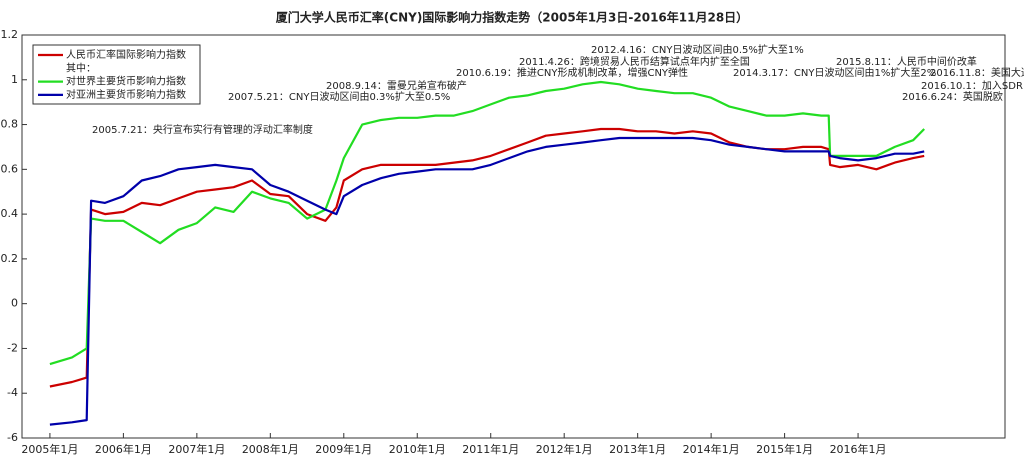 This screenshot has width=1024, height=459. I want to click on legend-label: 对世界主要货币影响力指数, so click(126, 81).